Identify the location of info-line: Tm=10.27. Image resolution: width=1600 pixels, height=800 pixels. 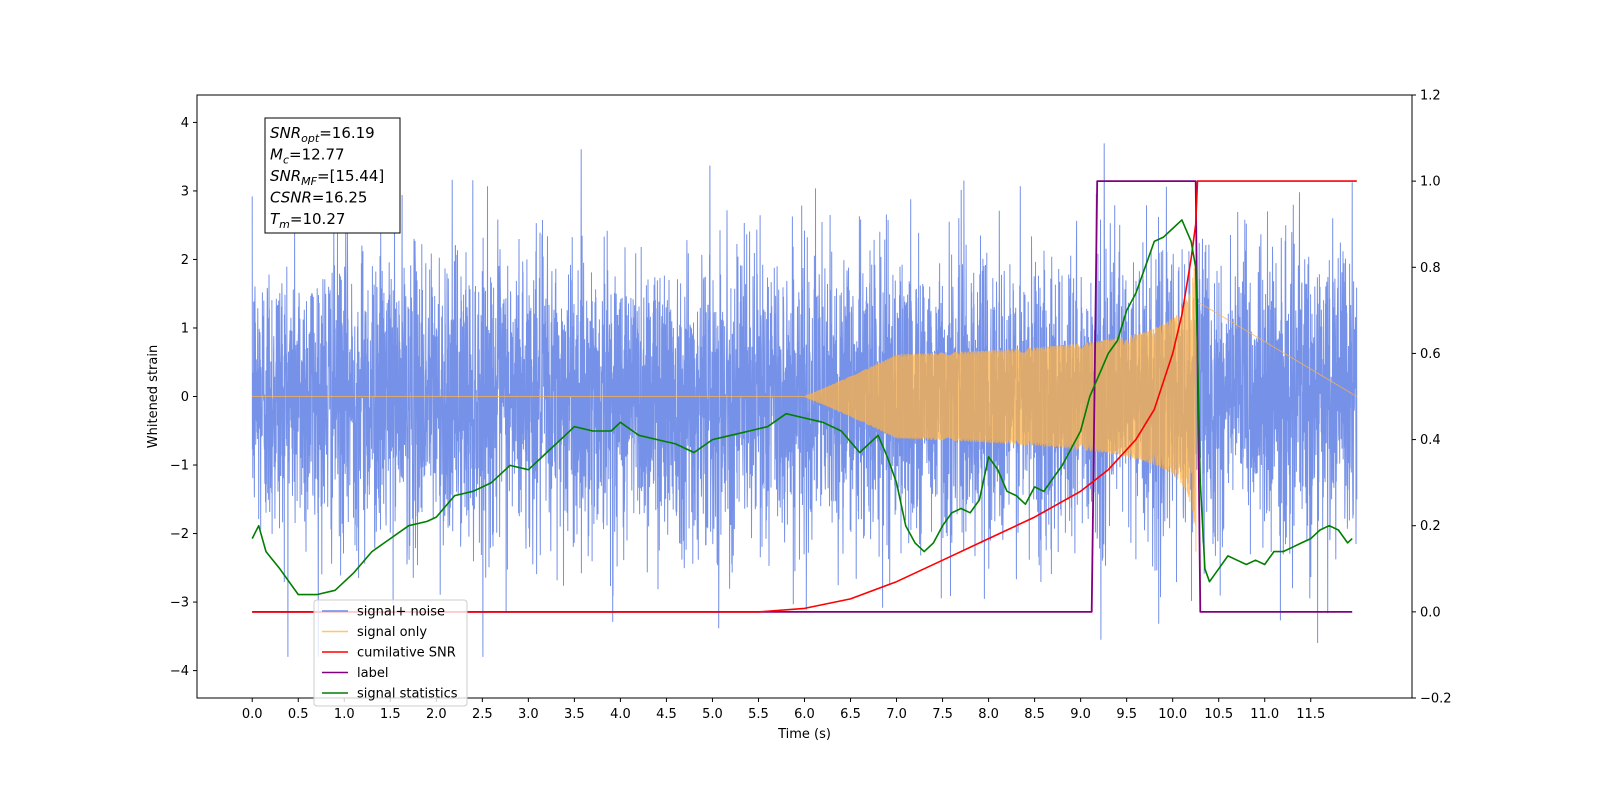
(307, 220).